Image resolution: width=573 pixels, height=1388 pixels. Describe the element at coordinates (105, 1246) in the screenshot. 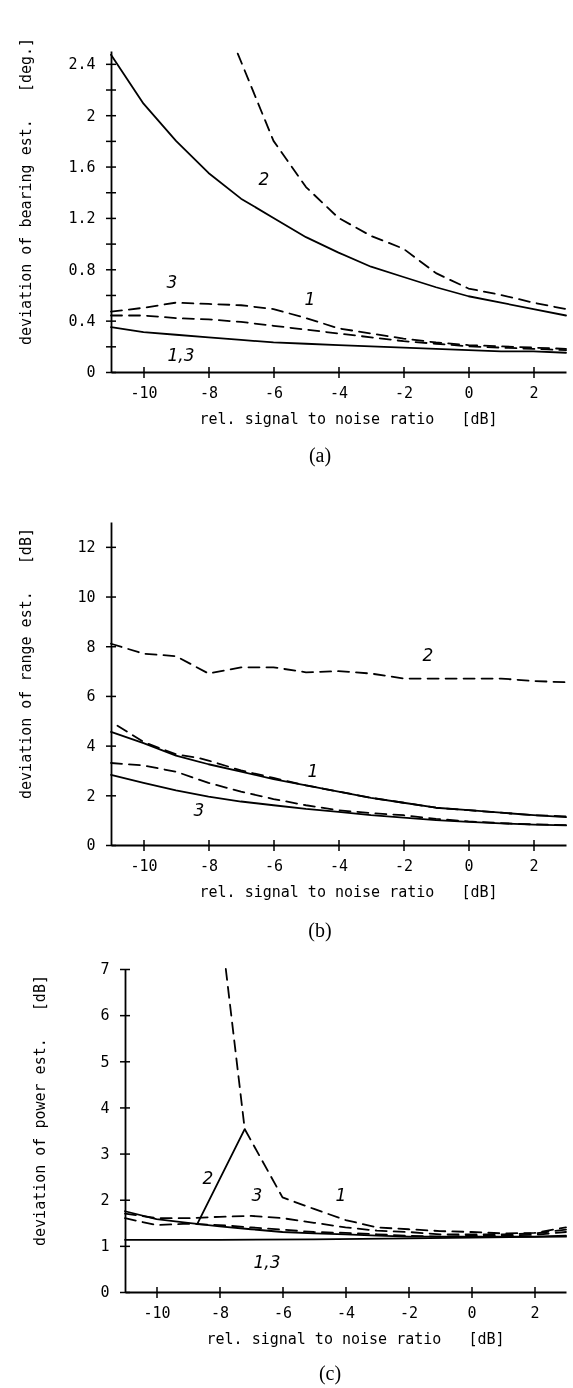

I see `y-tick-label: 1` at that location.